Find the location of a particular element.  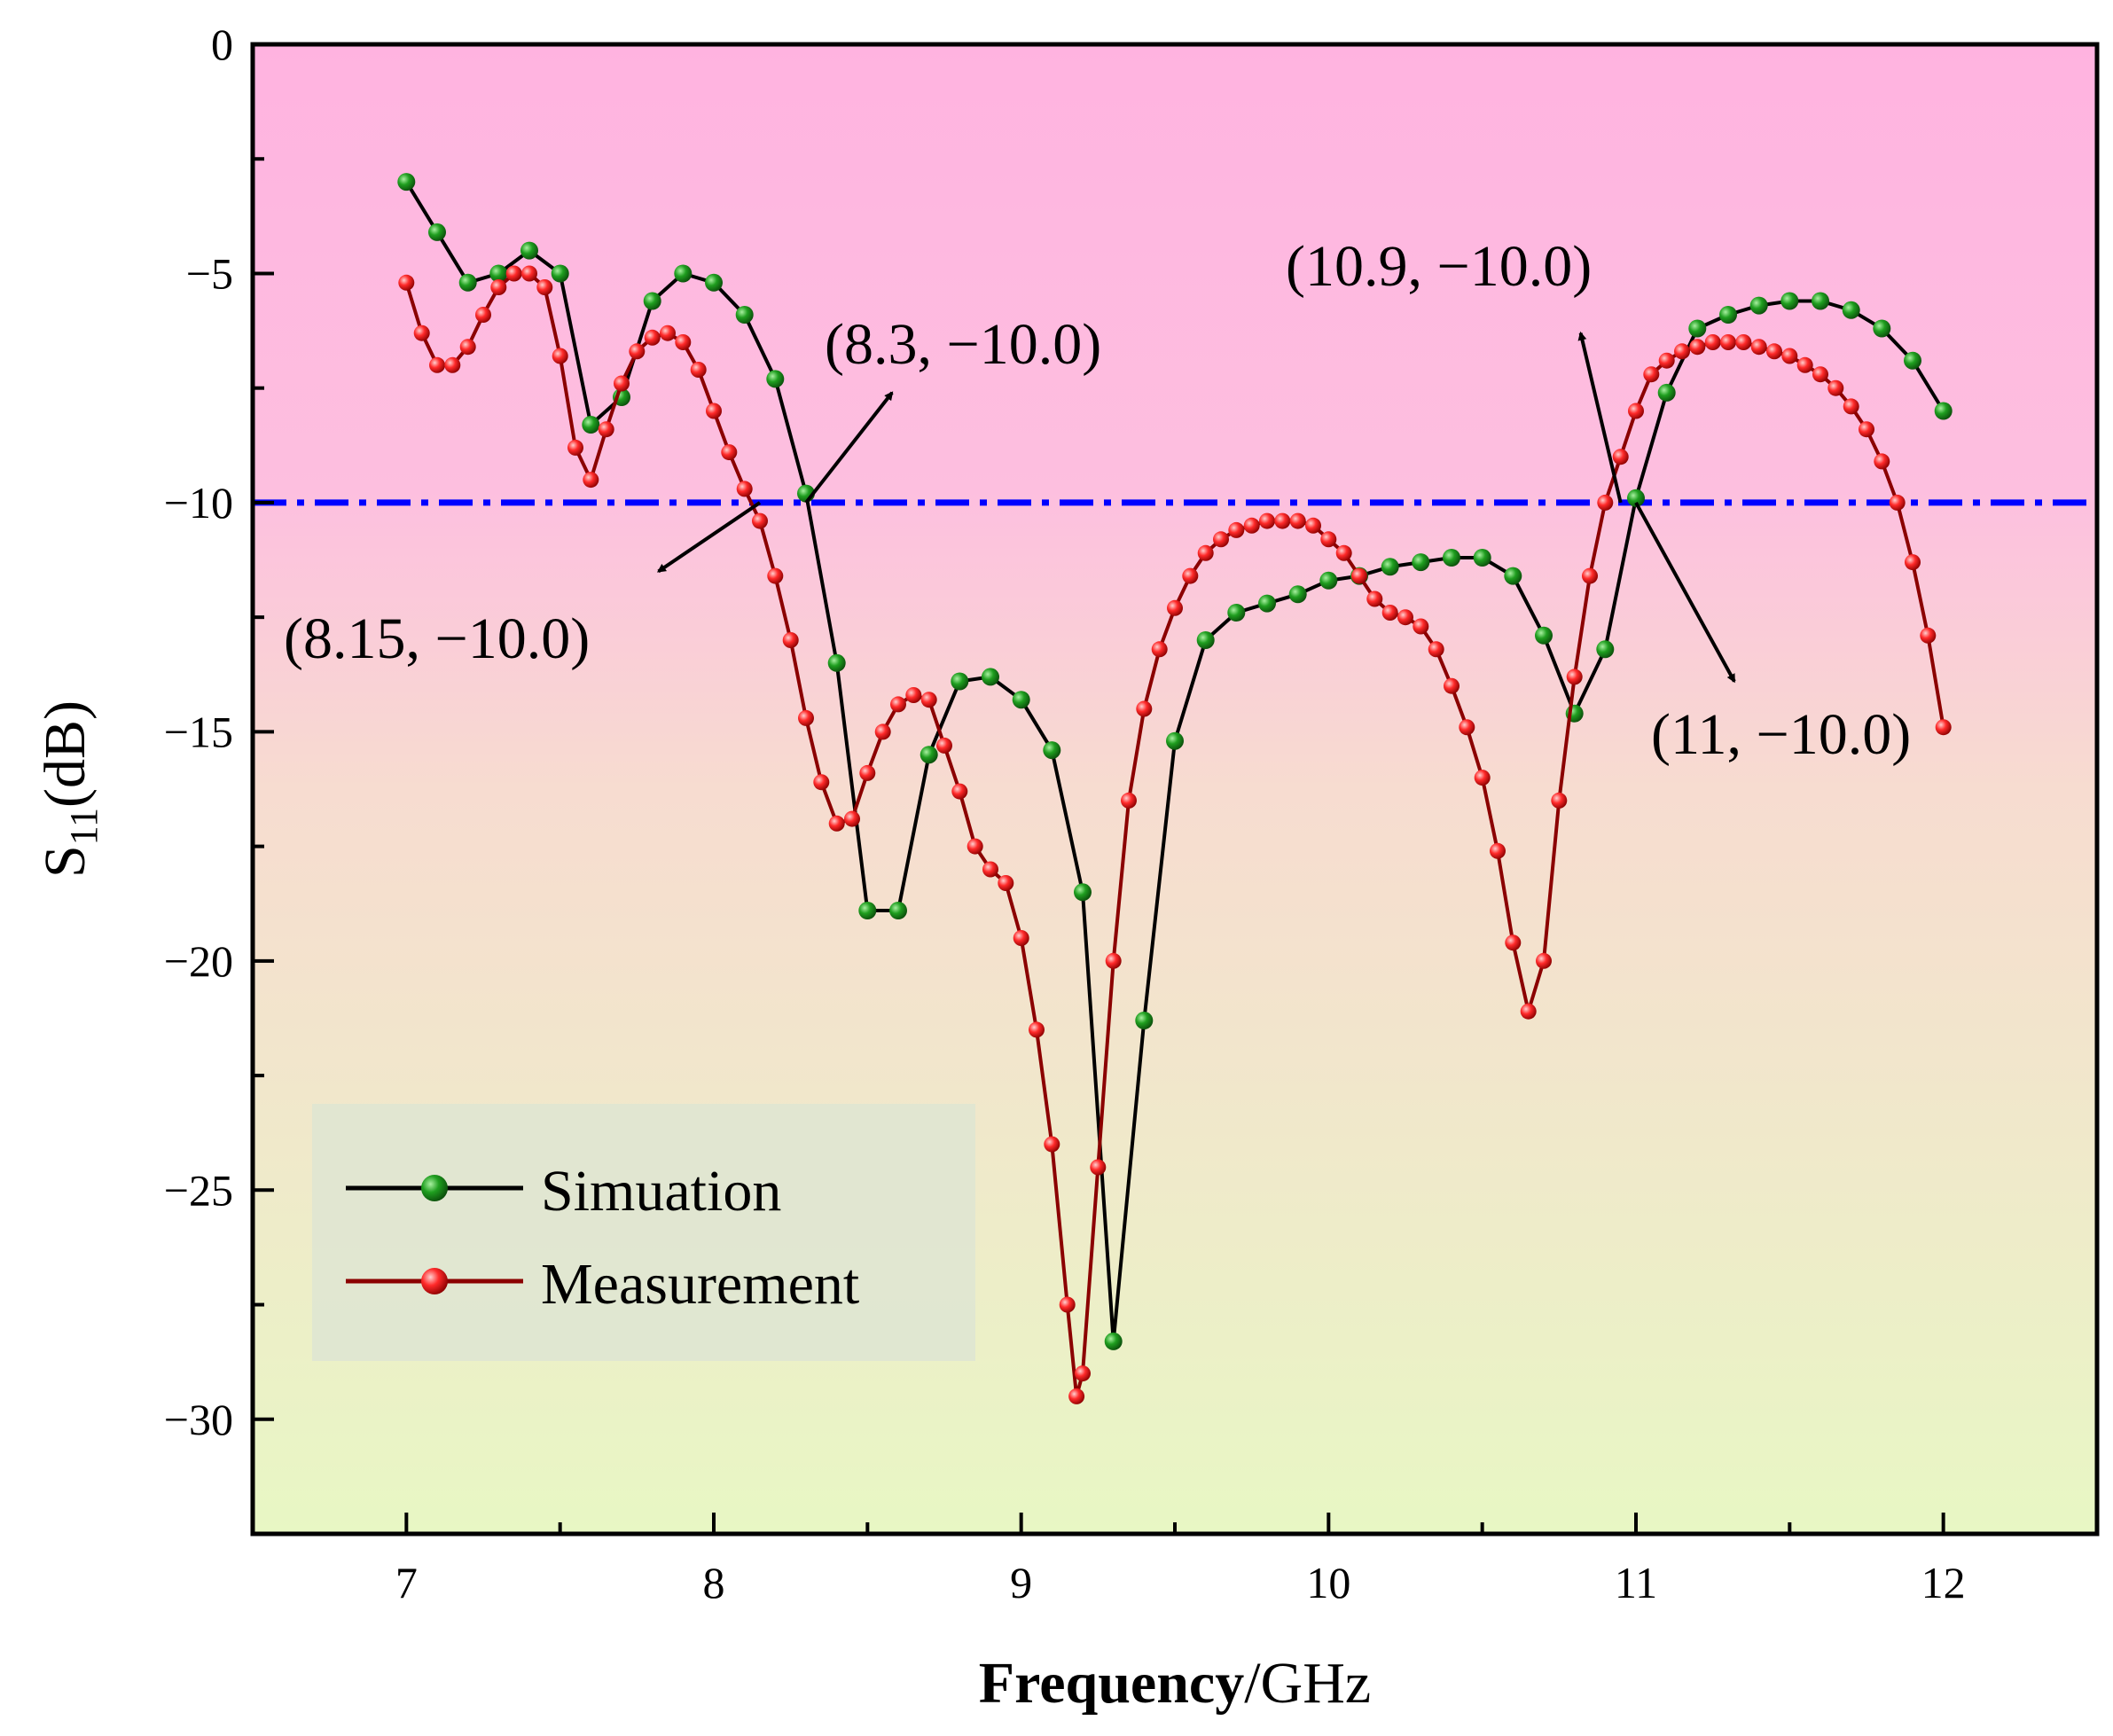

legend-box is located at coordinates (644, 1232).